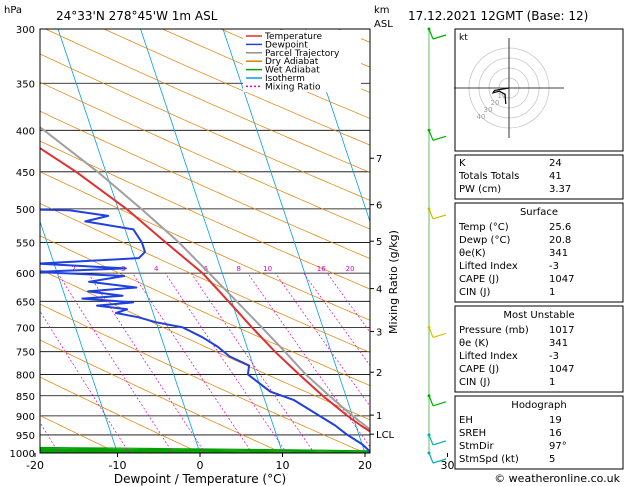 Image resolution: width=629 pixels, height=486 pixels. What do you see at coordinates (383, 24) in the screenshot?
I see `height-unit-asl: ASL` at bounding box center [383, 24].